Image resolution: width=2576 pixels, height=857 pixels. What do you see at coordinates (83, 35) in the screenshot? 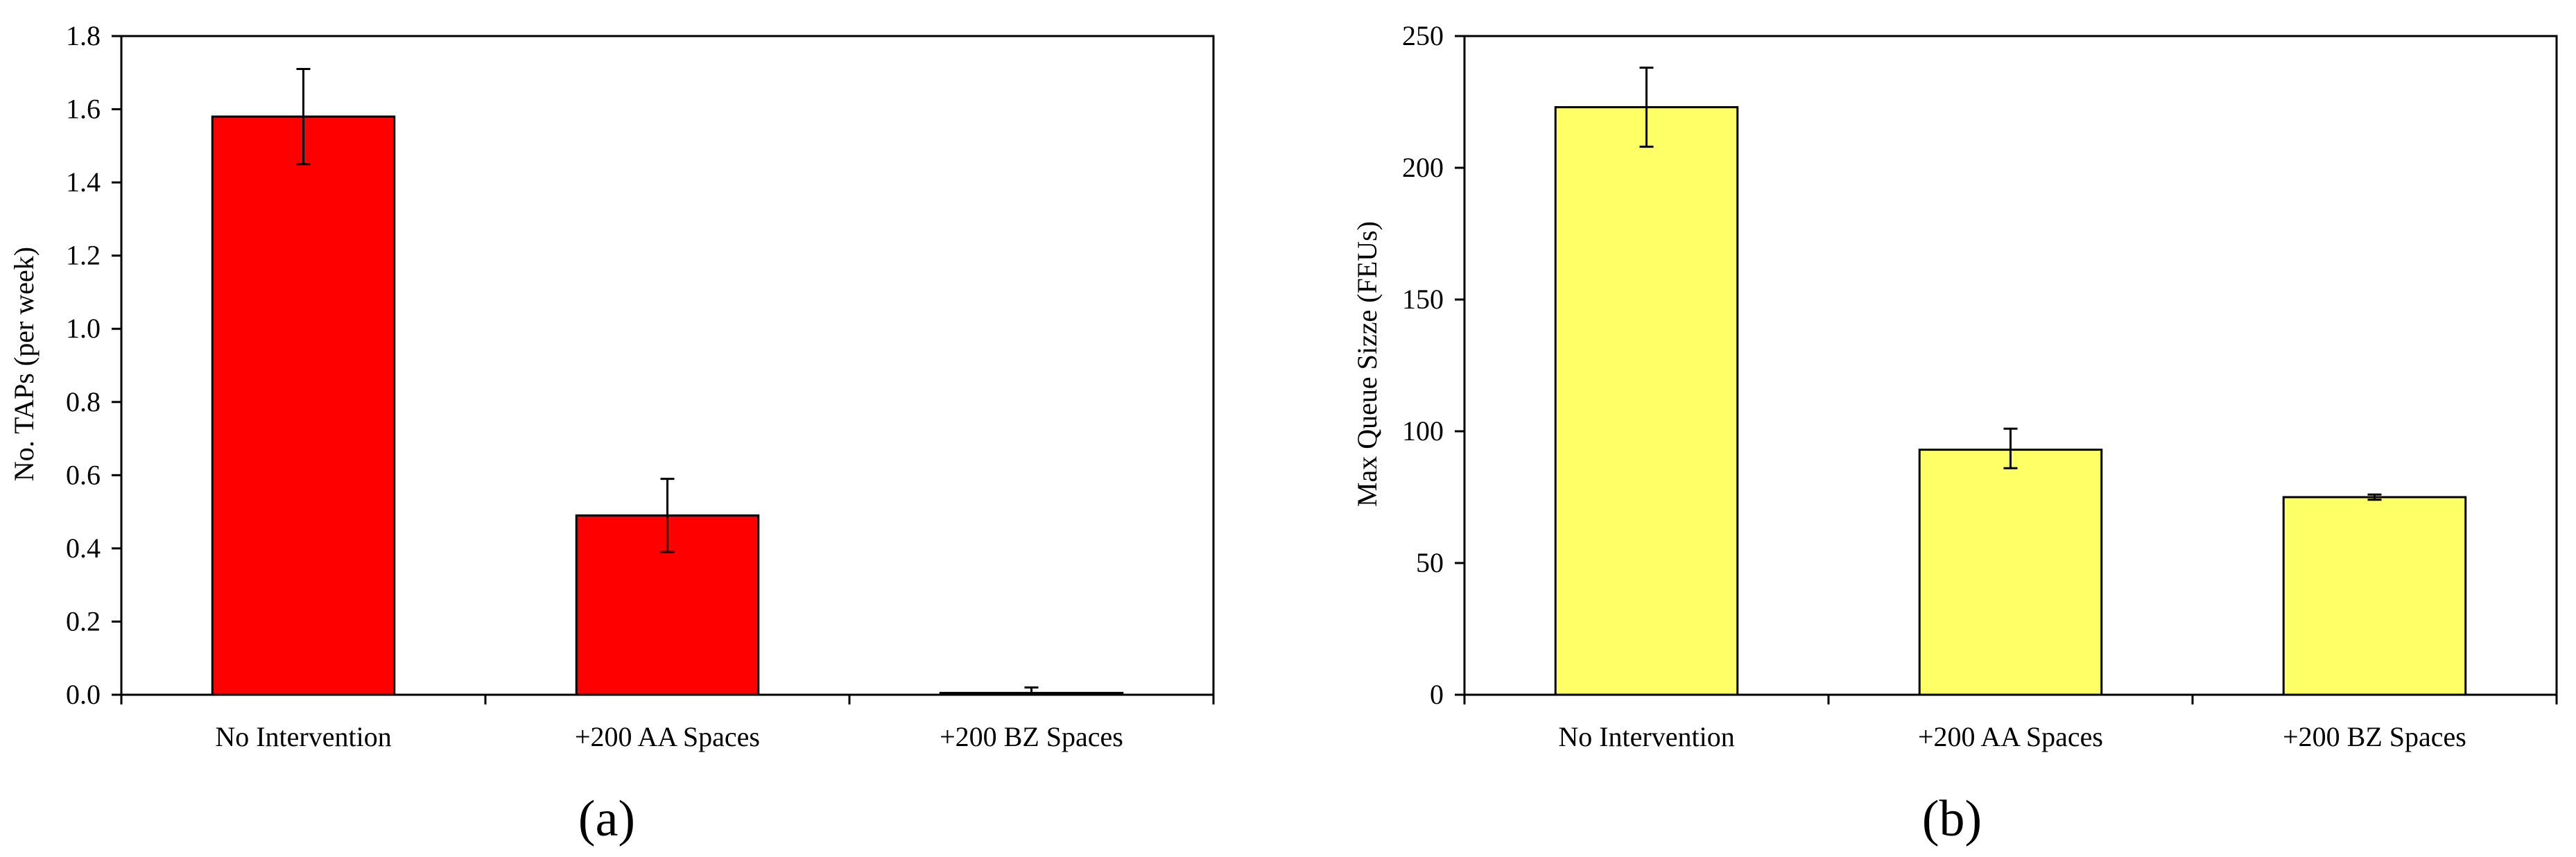
I see `panel-a-y-tick-label: 1.8` at bounding box center [83, 35].